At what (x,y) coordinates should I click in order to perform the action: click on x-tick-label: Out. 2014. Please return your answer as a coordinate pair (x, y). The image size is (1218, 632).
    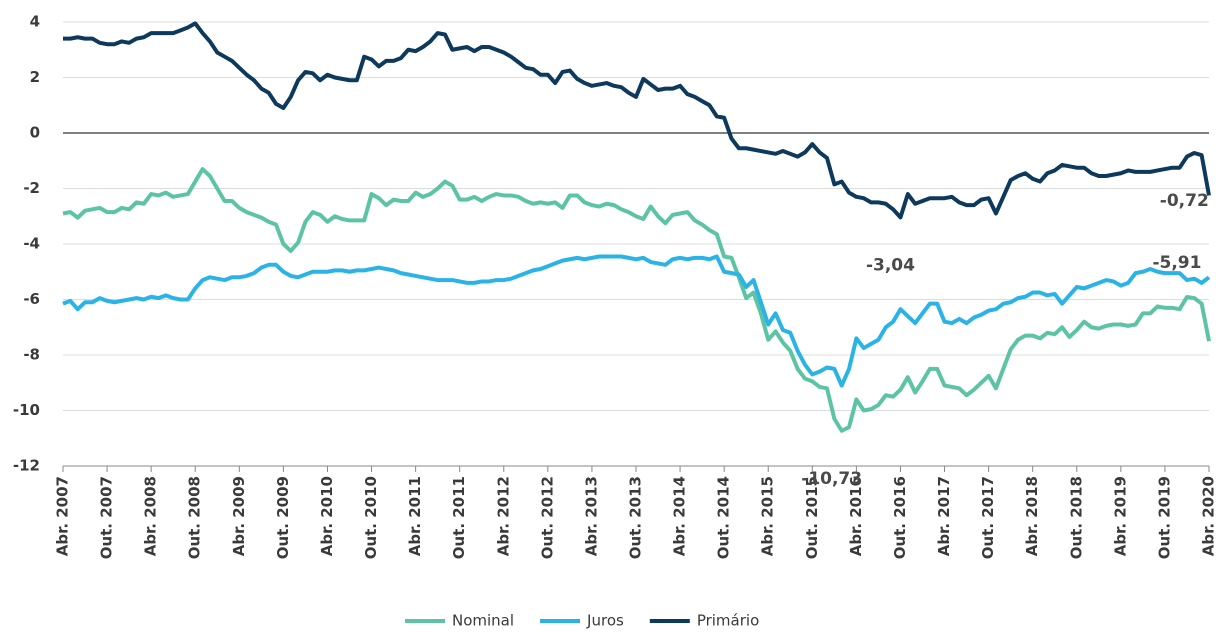
    Looking at the image, I should click on (724, 517).